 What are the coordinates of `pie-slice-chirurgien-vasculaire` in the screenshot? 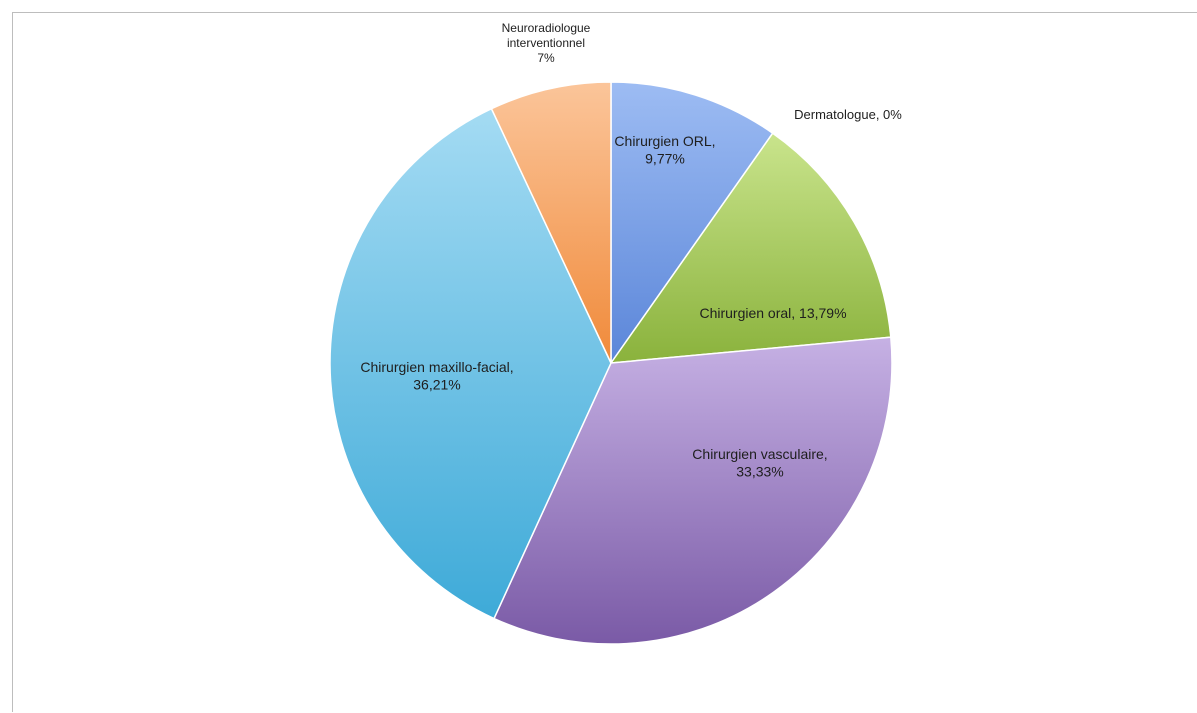 It's located at (693, 490).